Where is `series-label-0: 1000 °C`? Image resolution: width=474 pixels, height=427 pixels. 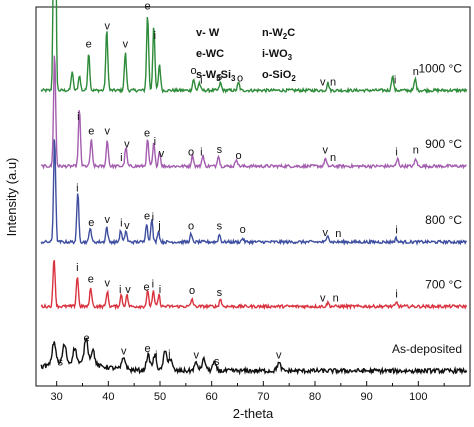 series-label-0: 1000 °C is located at coordinates (441, 68).